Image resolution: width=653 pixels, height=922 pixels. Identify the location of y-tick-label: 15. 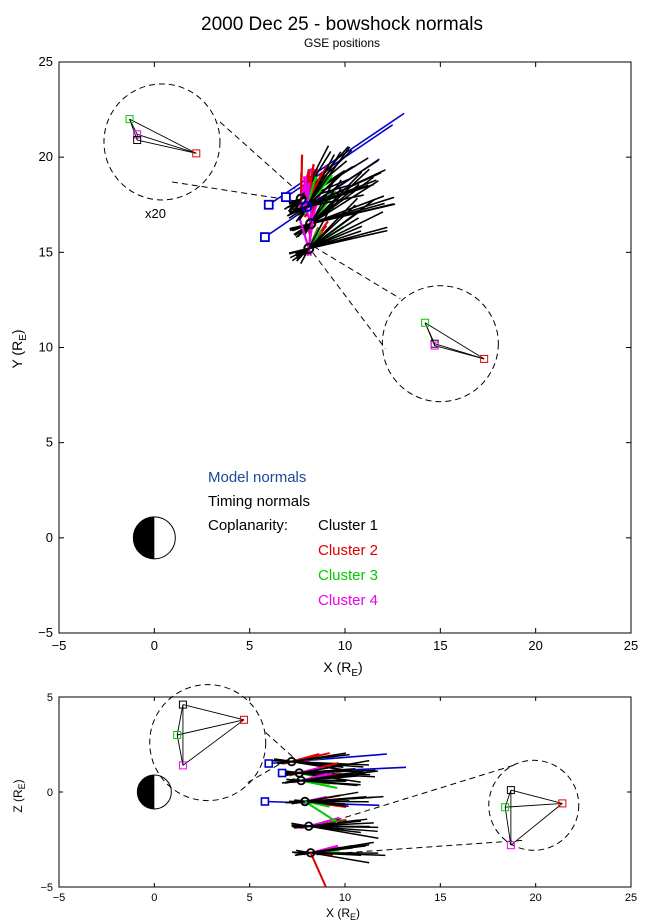
(46, 251).